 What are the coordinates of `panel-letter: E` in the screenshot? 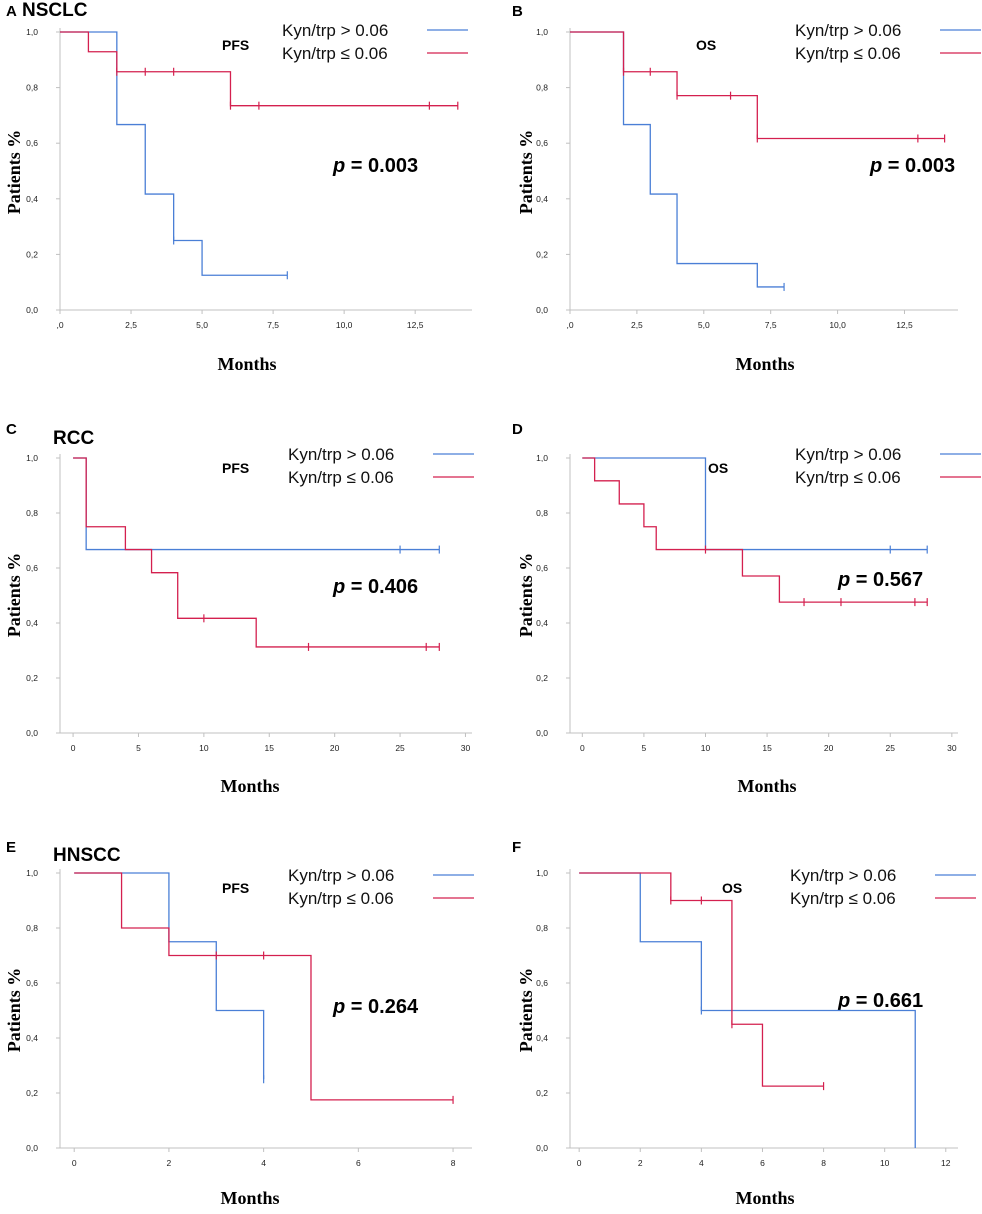 It's located at (11, 847).